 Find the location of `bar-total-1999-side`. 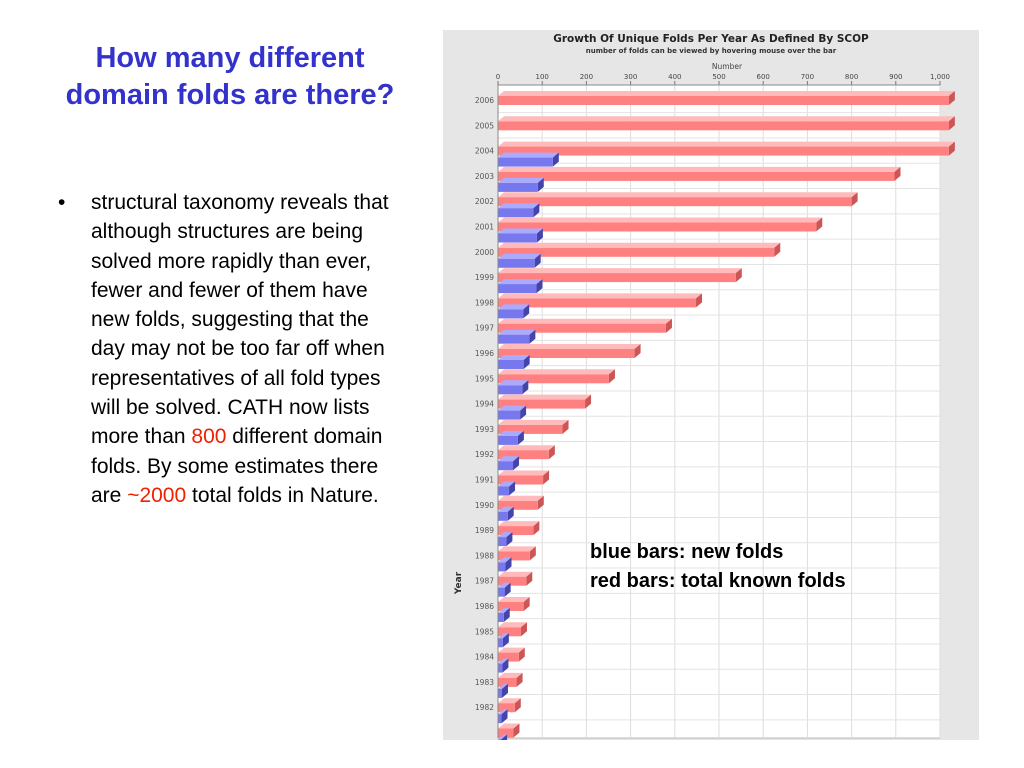

bar-total-1999-side is located at coordinates (738, 275).